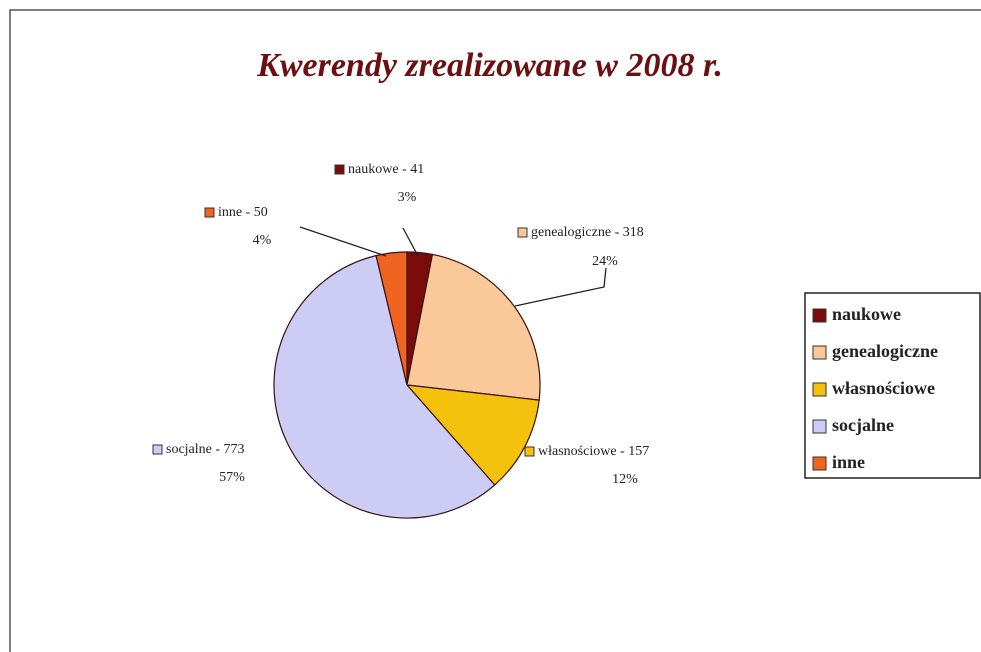 This screenshot has width=981, height=652. I want to click on data-label: inne - 50, so click(243, 212).